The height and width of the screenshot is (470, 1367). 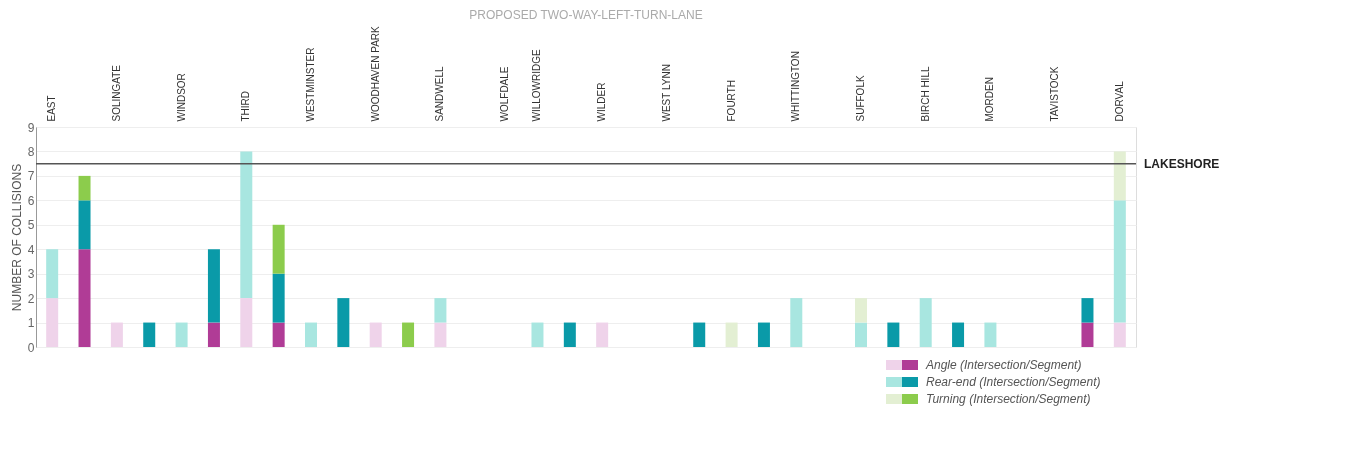 What do you see at coordinates (116, 93) in the screenshot?
I see `x-tick-label: SOLINGATE` at bounding box center [116, 93].